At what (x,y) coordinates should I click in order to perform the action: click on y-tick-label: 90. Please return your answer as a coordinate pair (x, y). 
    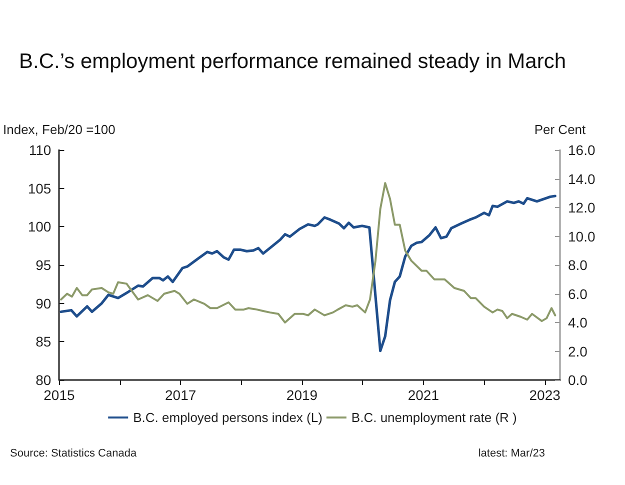
    Looking at the image, I should click on (44, 303).